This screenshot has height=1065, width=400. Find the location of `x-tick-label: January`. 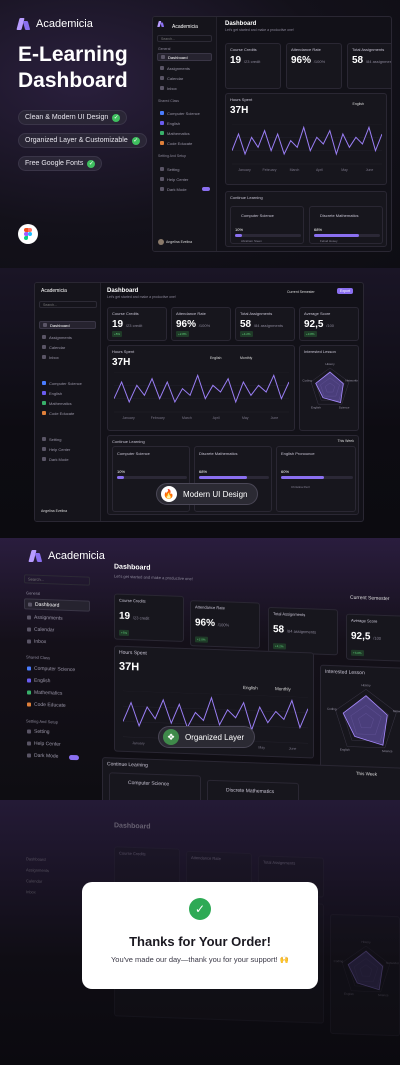

x-tick-label: January is located at coordinates (128, 418).